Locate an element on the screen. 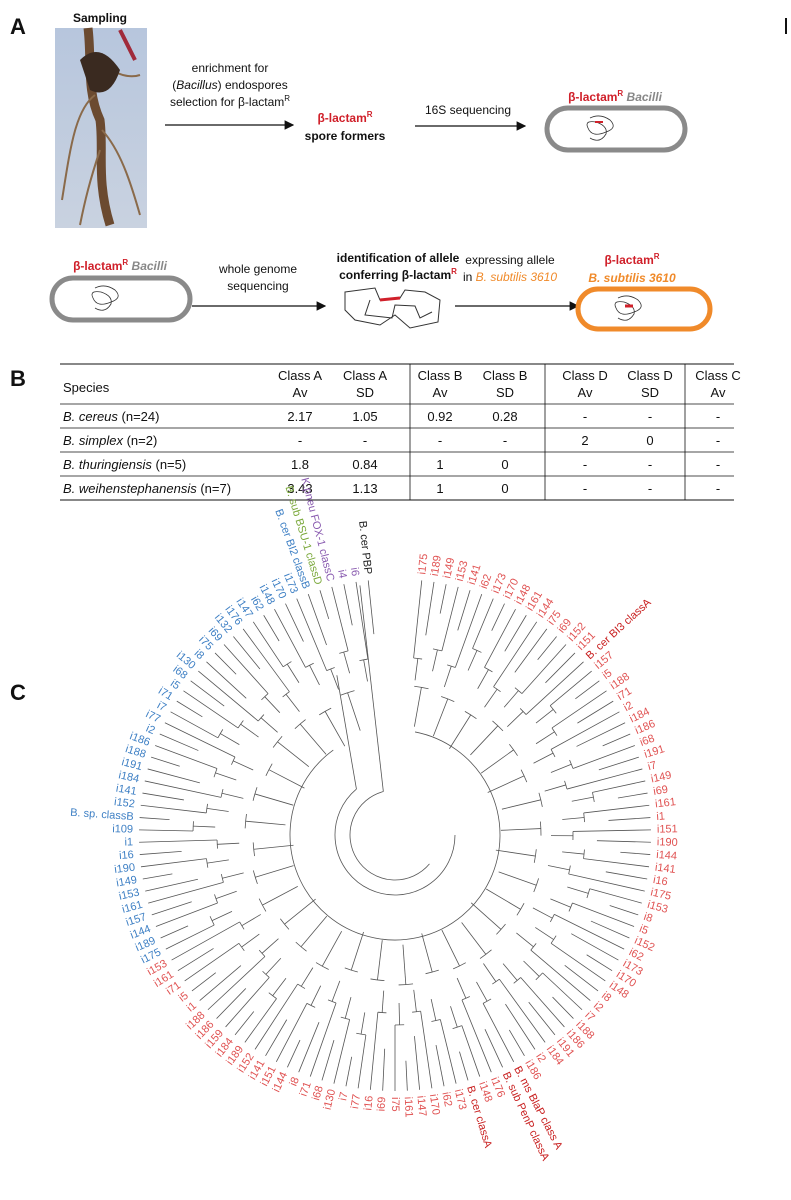 This screenshot has height=1200, width=791. allele-diagram is located at coordinates (392, 308).